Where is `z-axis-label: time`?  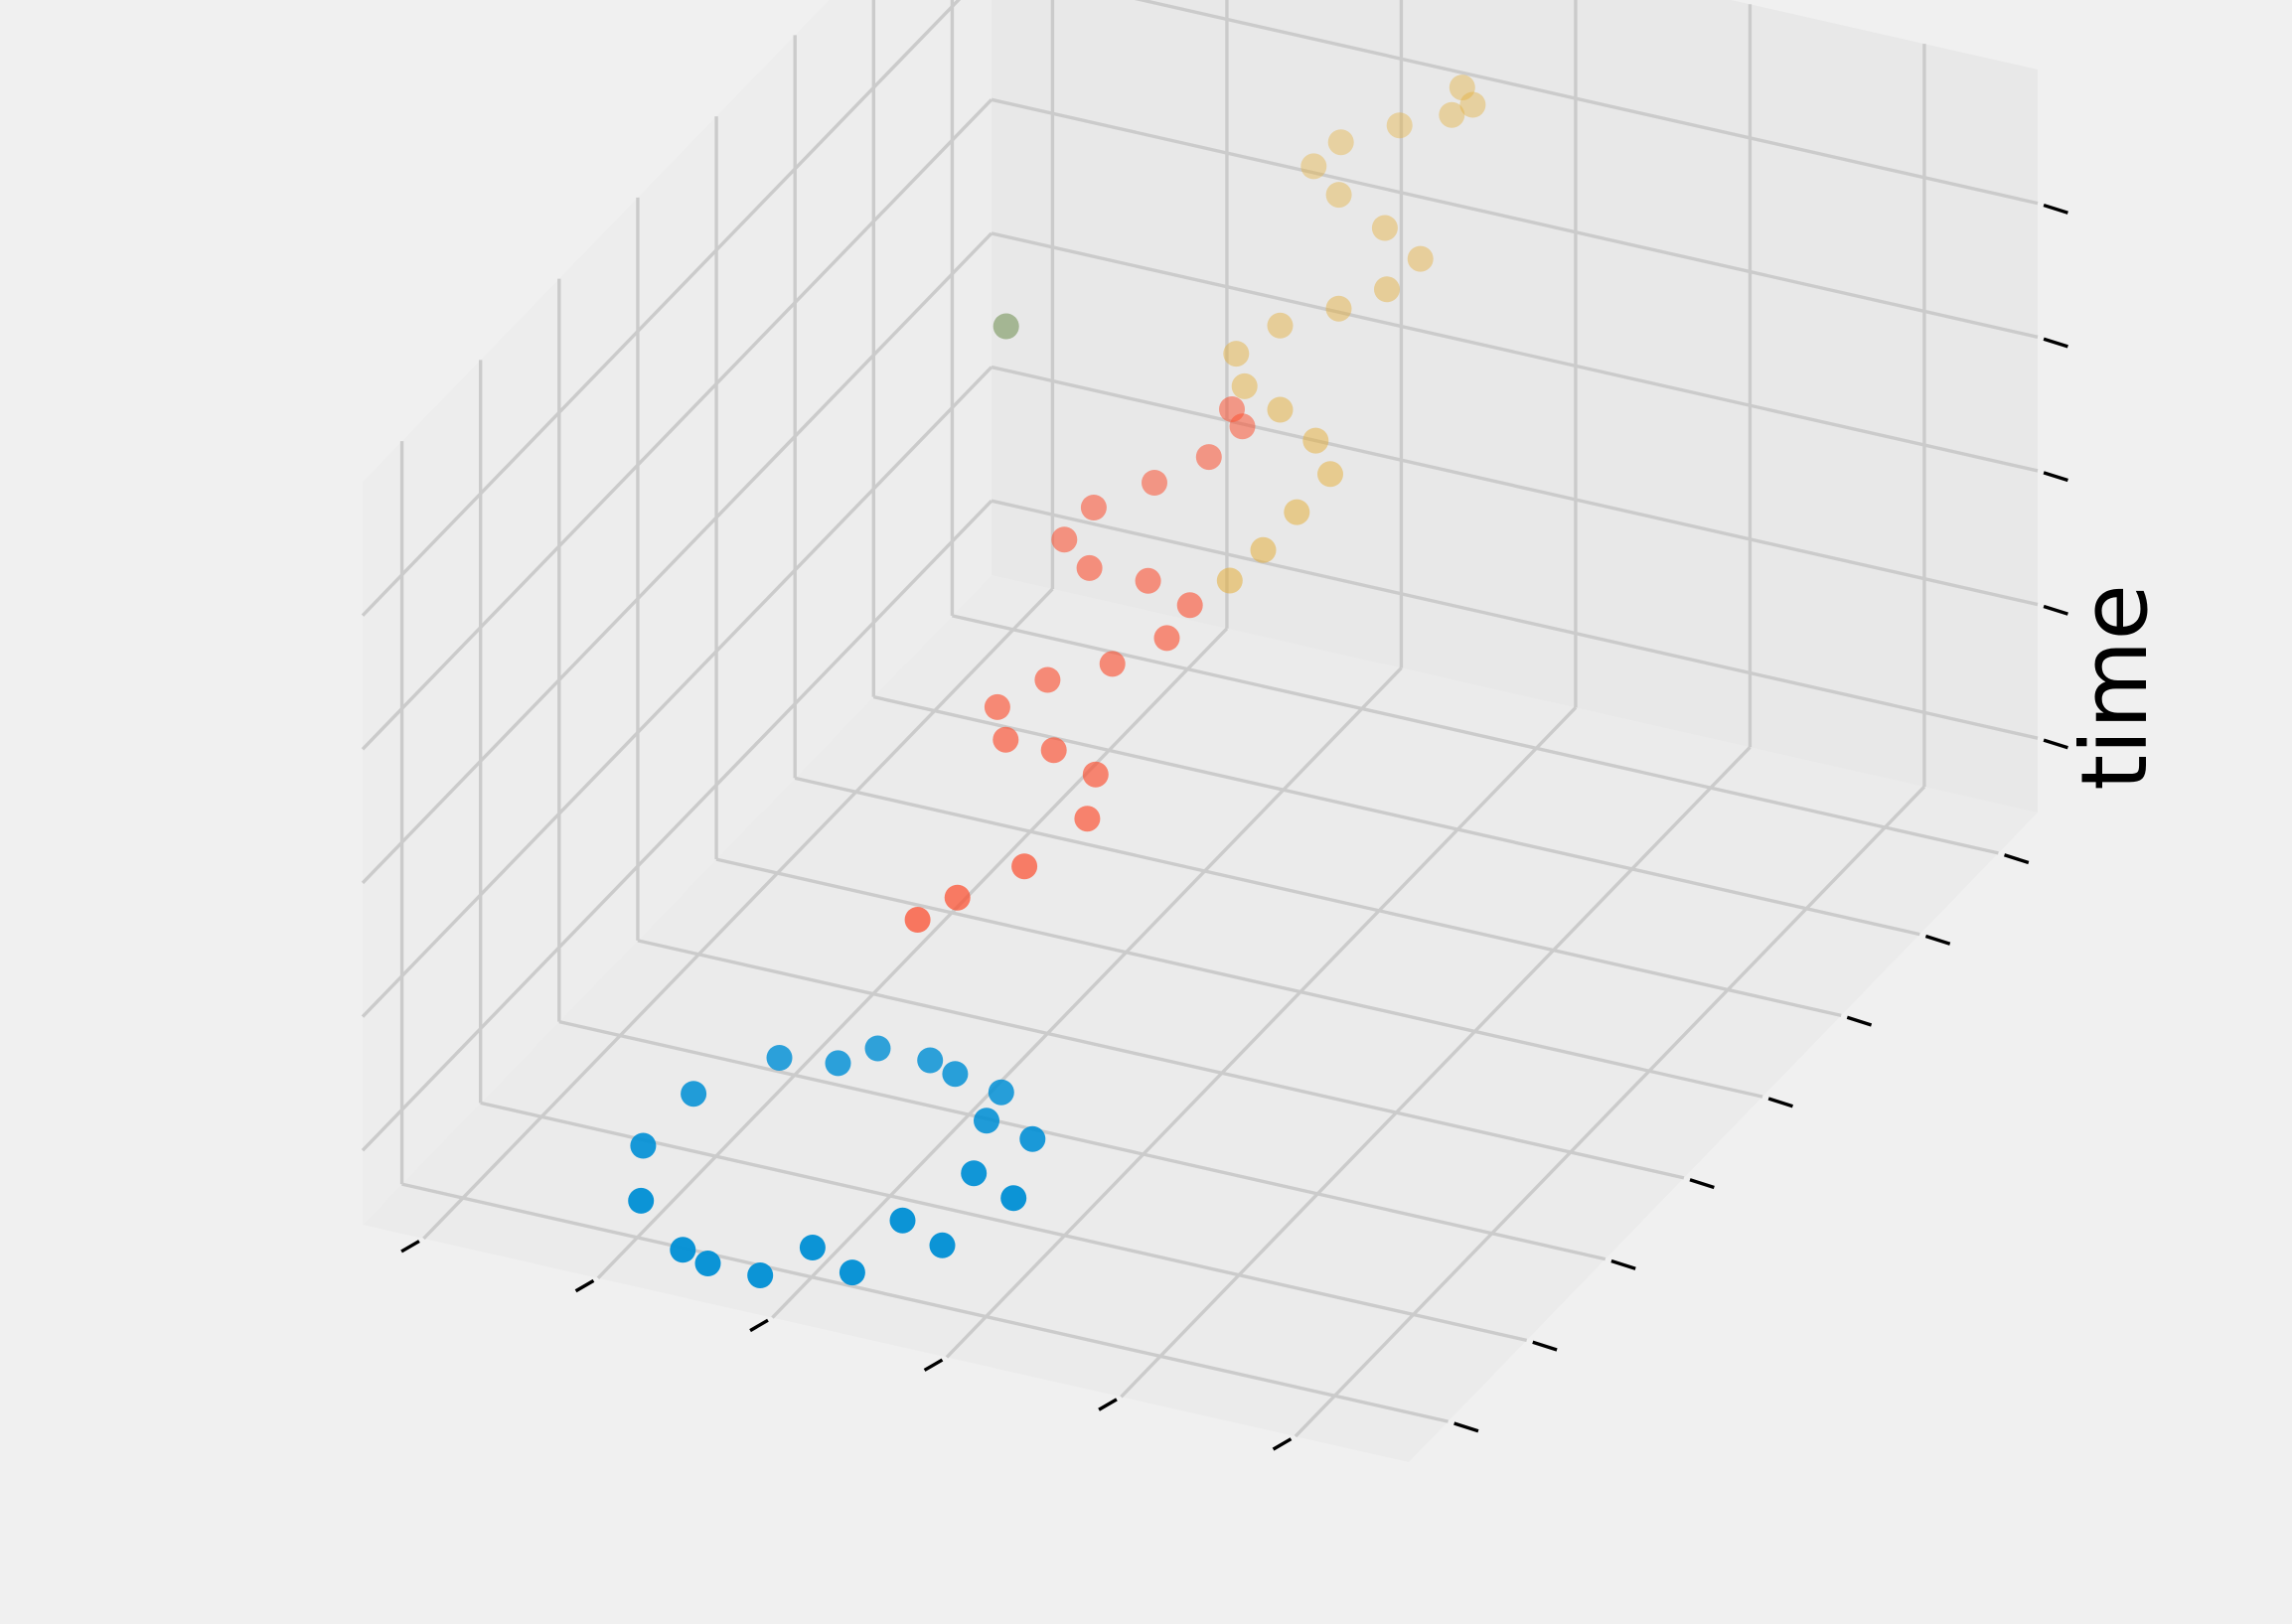 z-axis-label: time is located at coordinates (2115, 687).